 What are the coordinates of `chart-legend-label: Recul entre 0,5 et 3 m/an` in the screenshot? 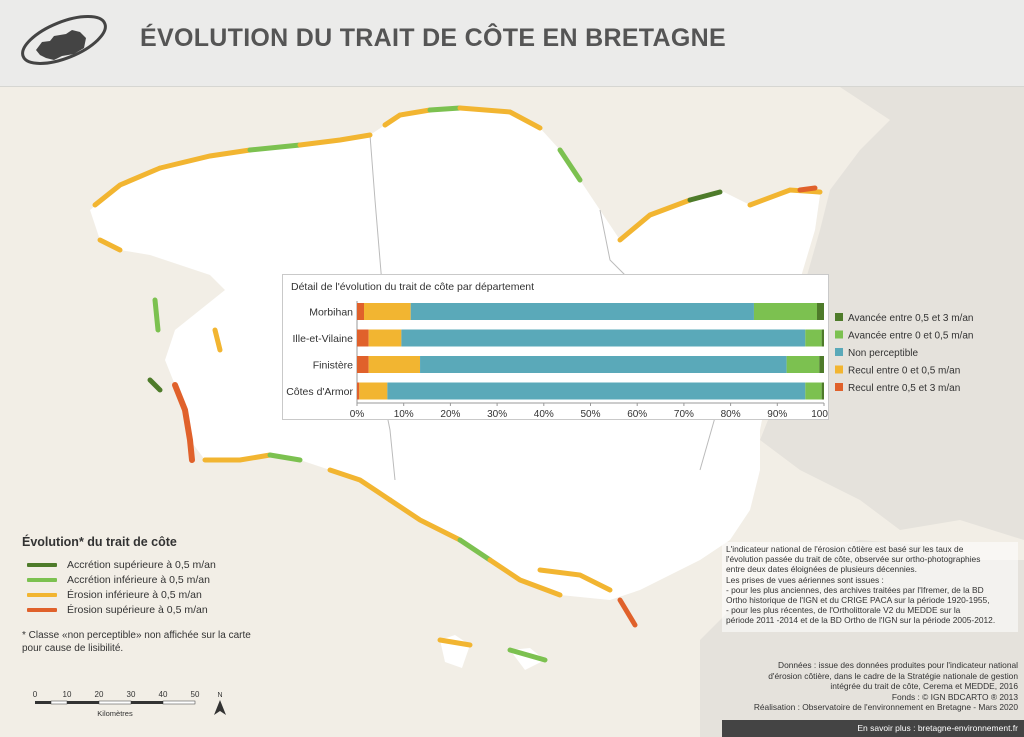 It's located at (904, 388).